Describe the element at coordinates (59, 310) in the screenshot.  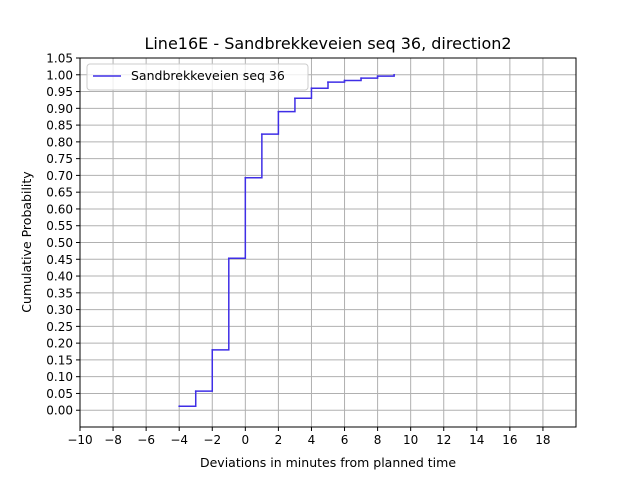
I see `y-tick-label: 0.30` at that location.